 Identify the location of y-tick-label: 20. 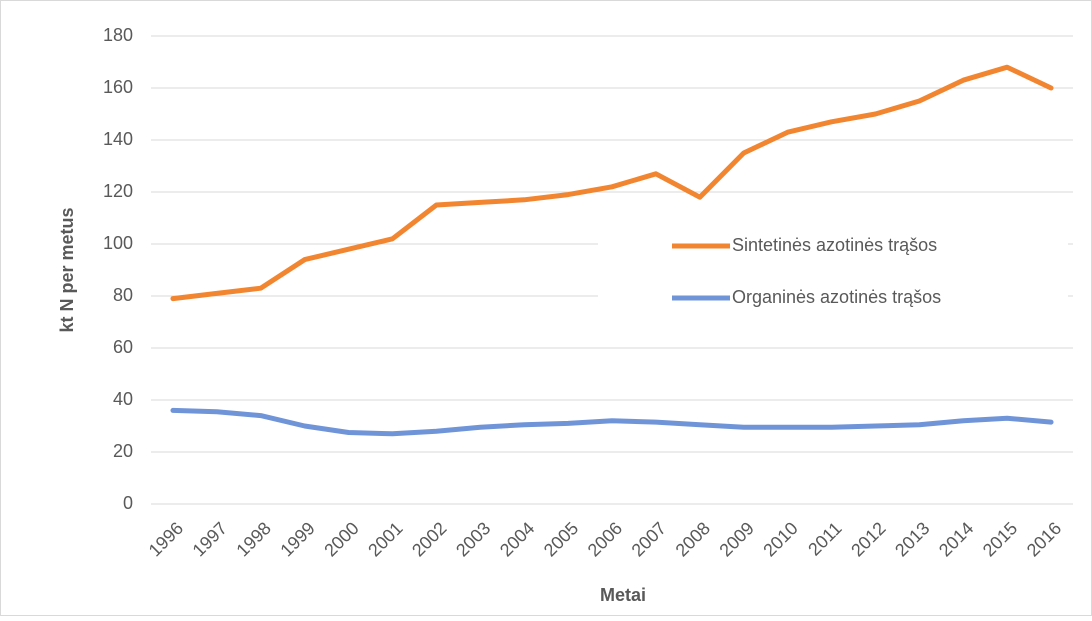
(123, 451).